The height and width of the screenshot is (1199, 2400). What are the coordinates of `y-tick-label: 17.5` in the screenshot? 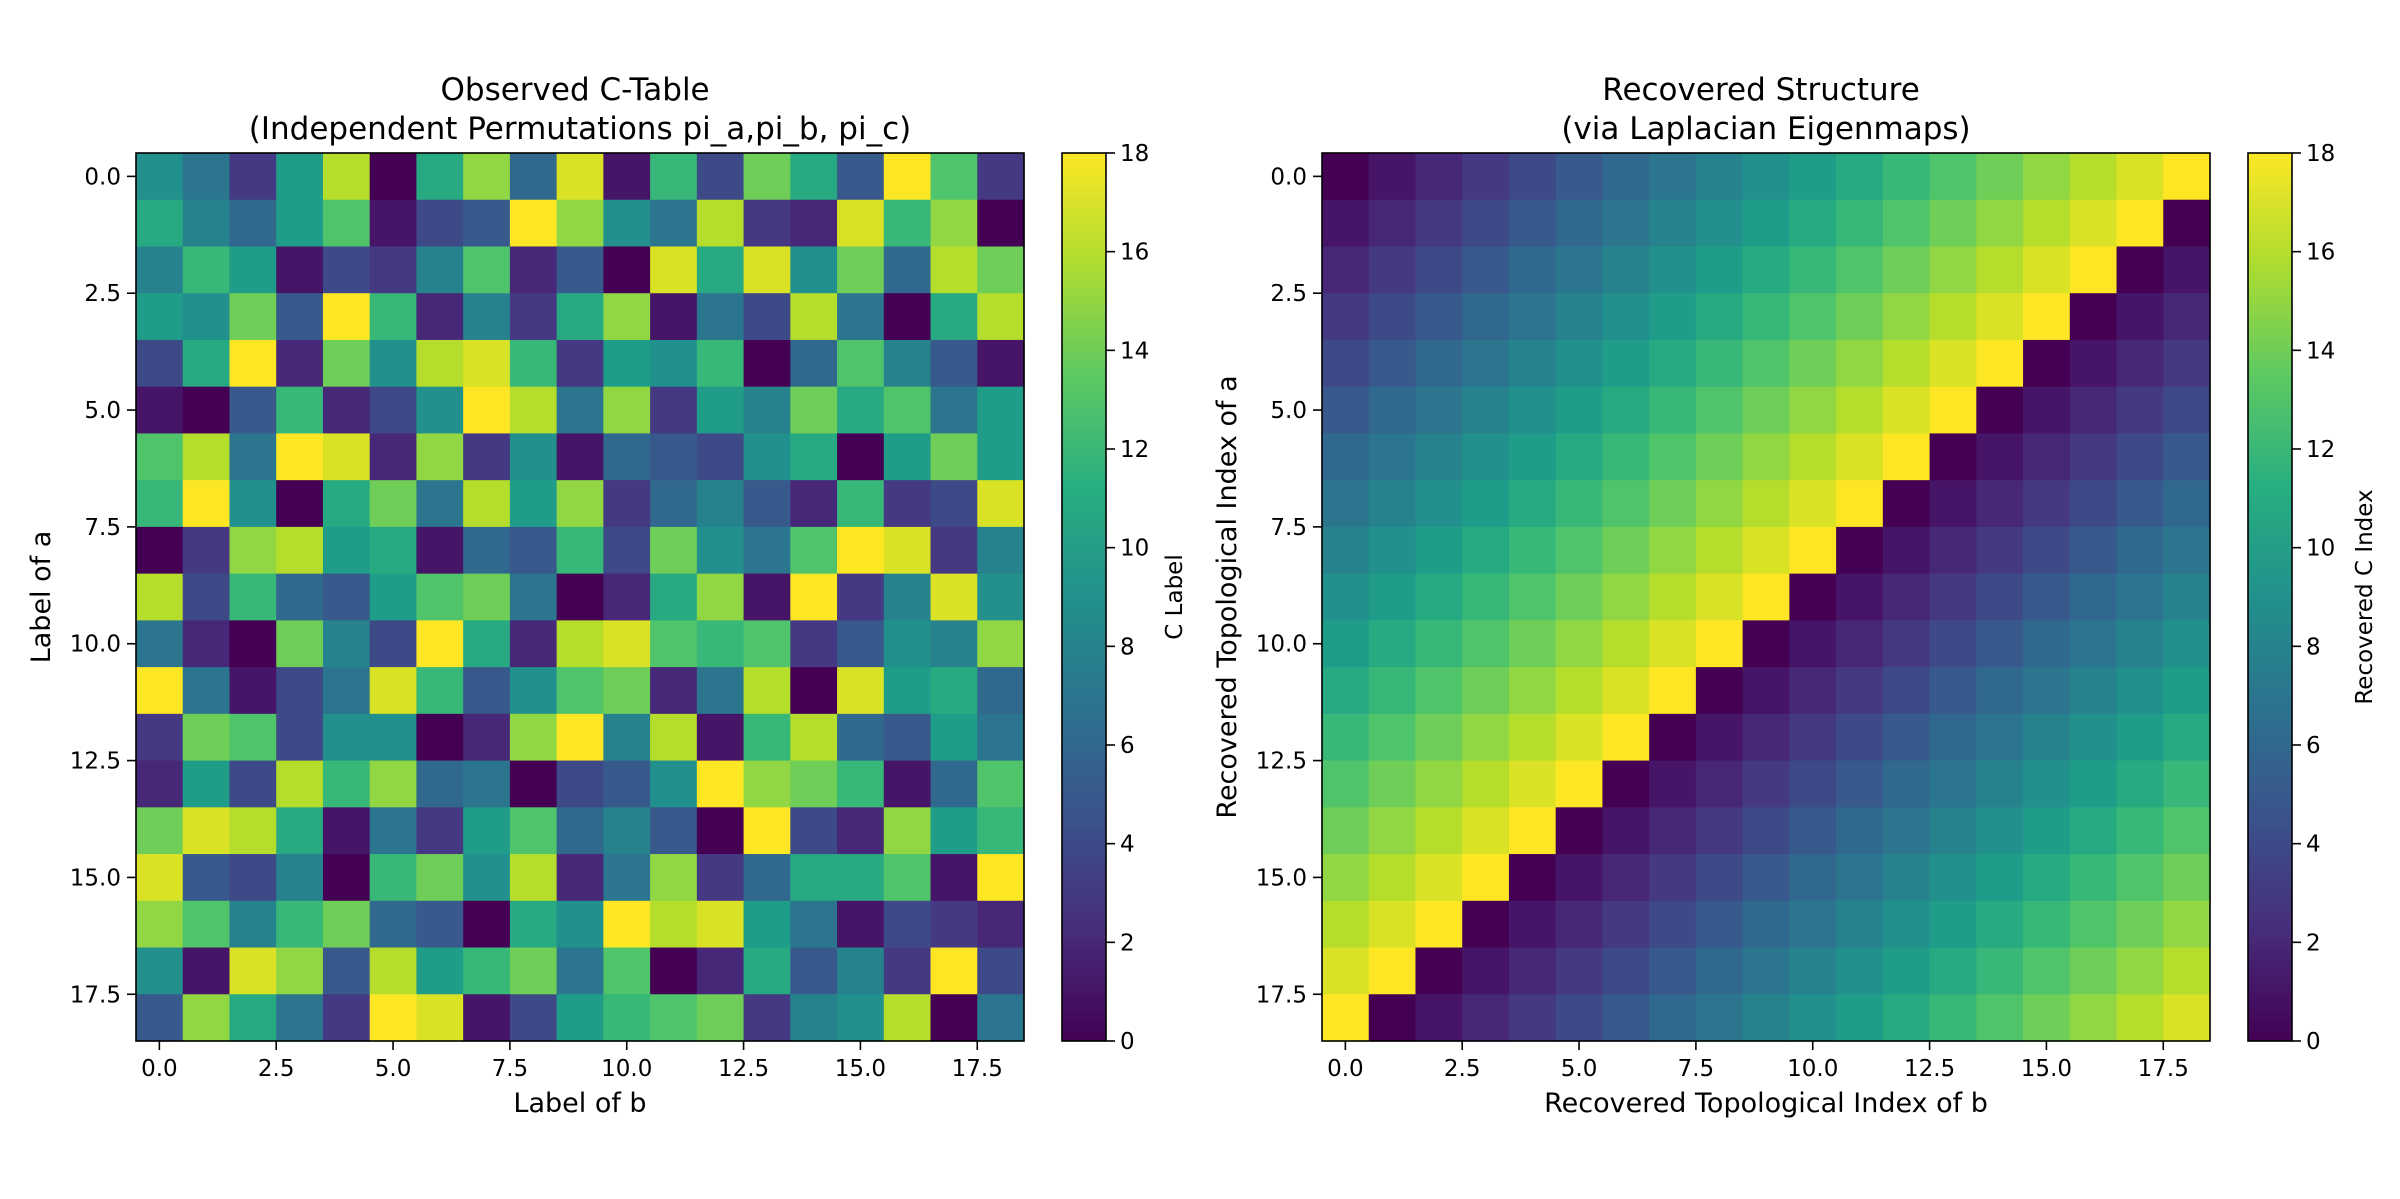 It's located at (95, 995).